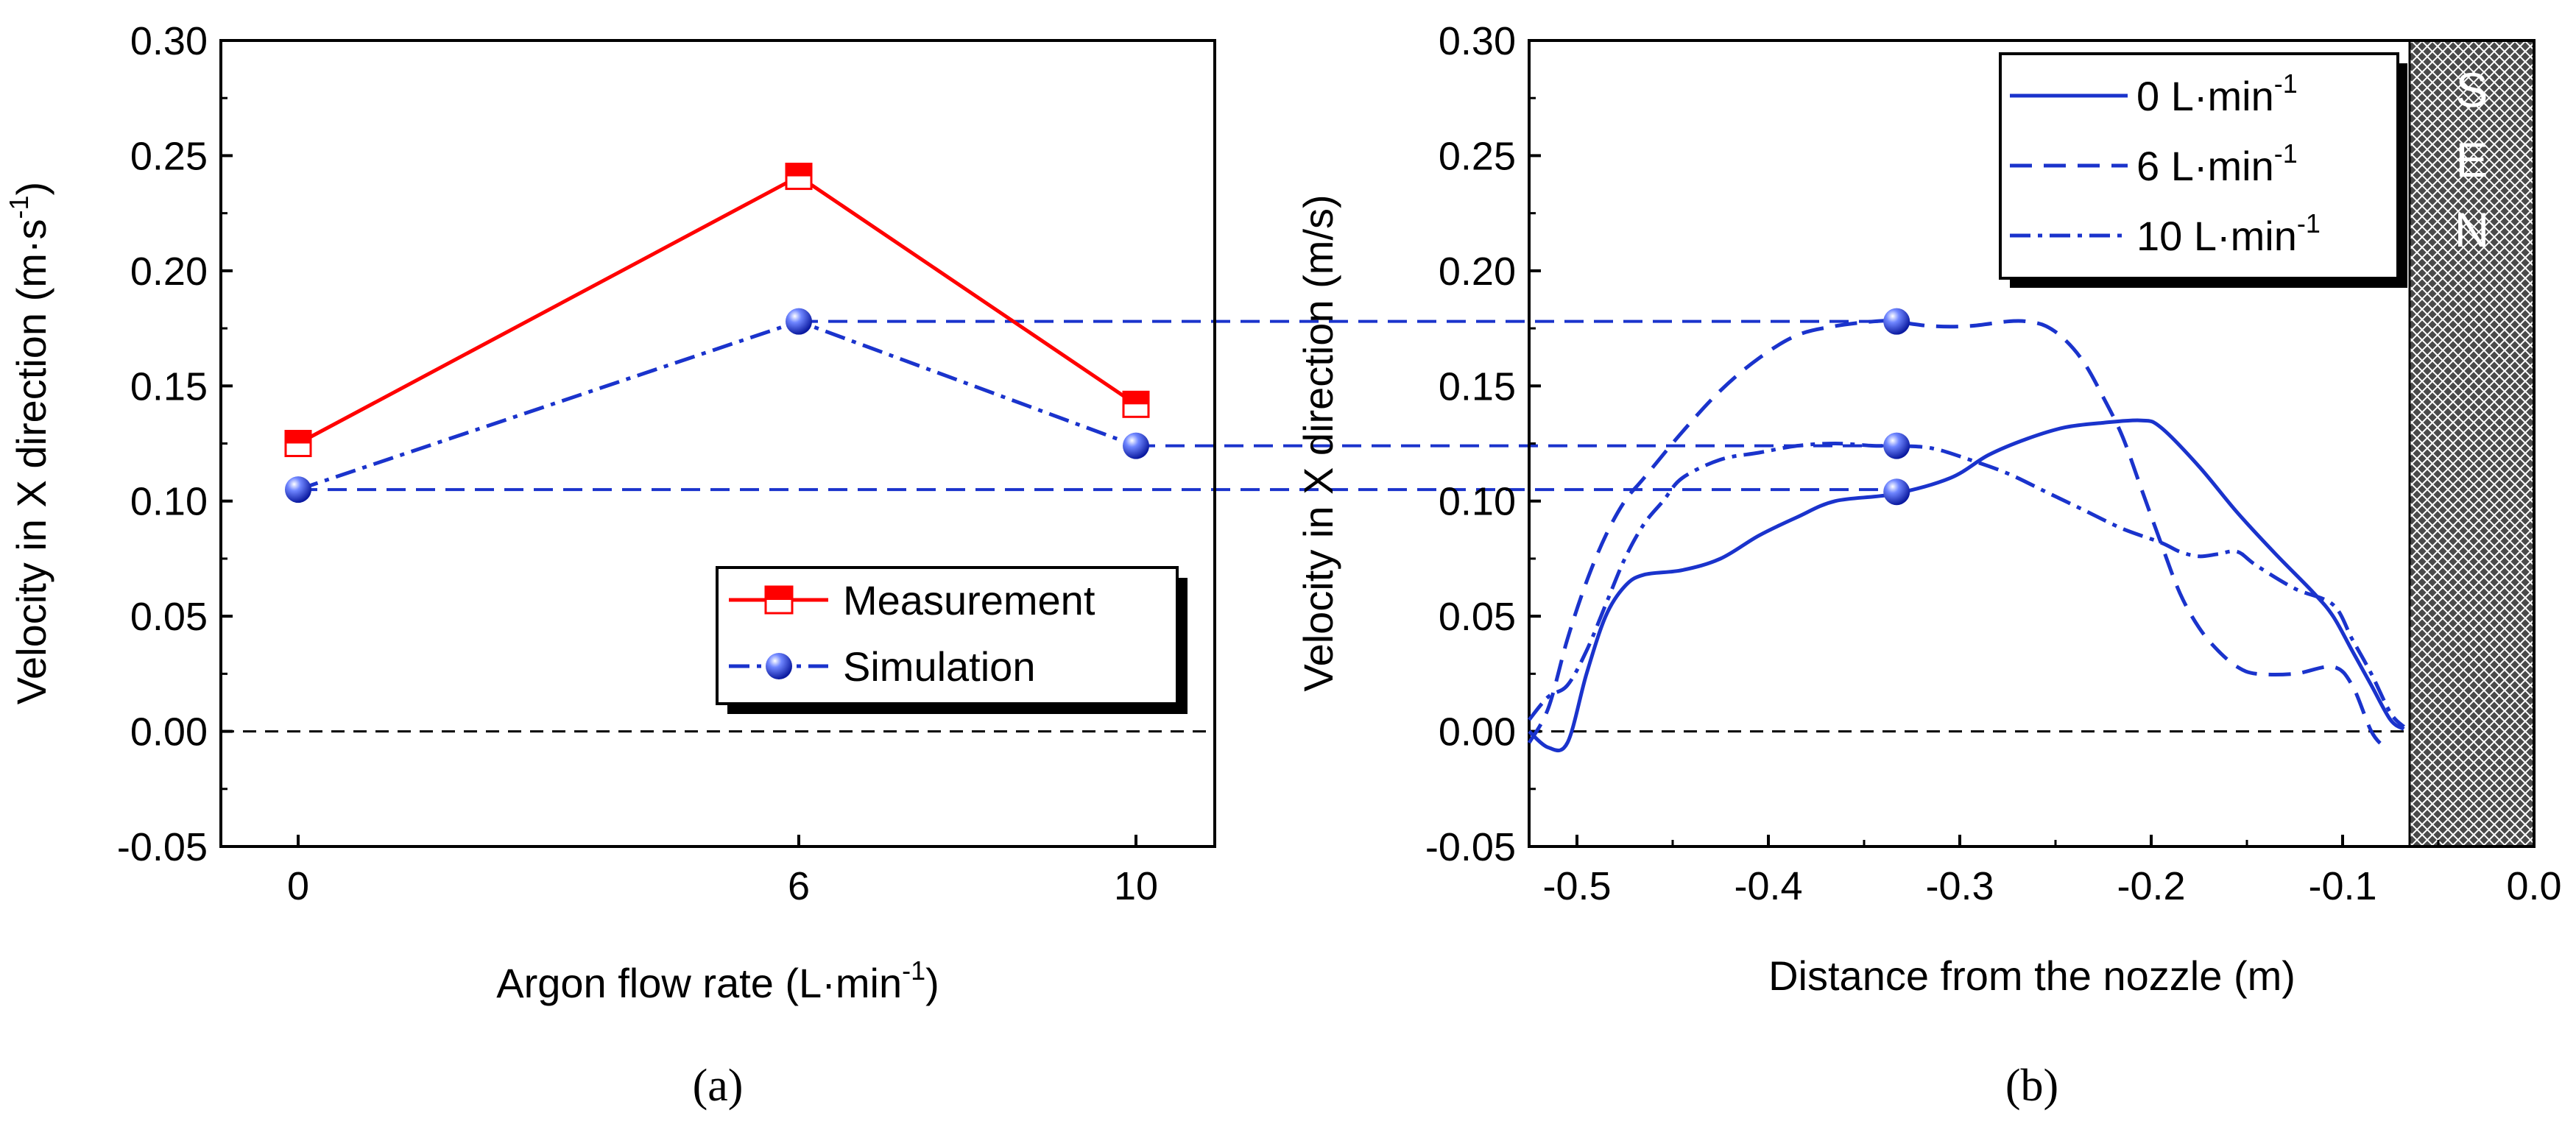  Describe the element at coordinates (1477, 386) in the screenshot. I see `b-y-tick-label: 0.15` at that location.